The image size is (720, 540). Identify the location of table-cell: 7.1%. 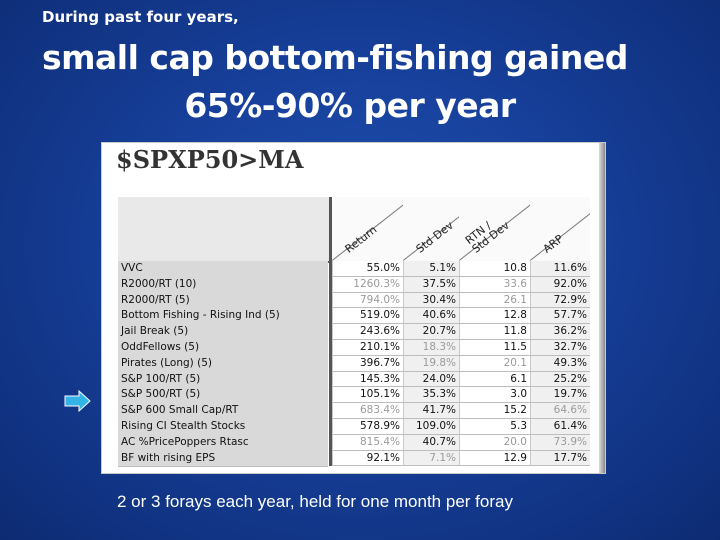
(431, 458).